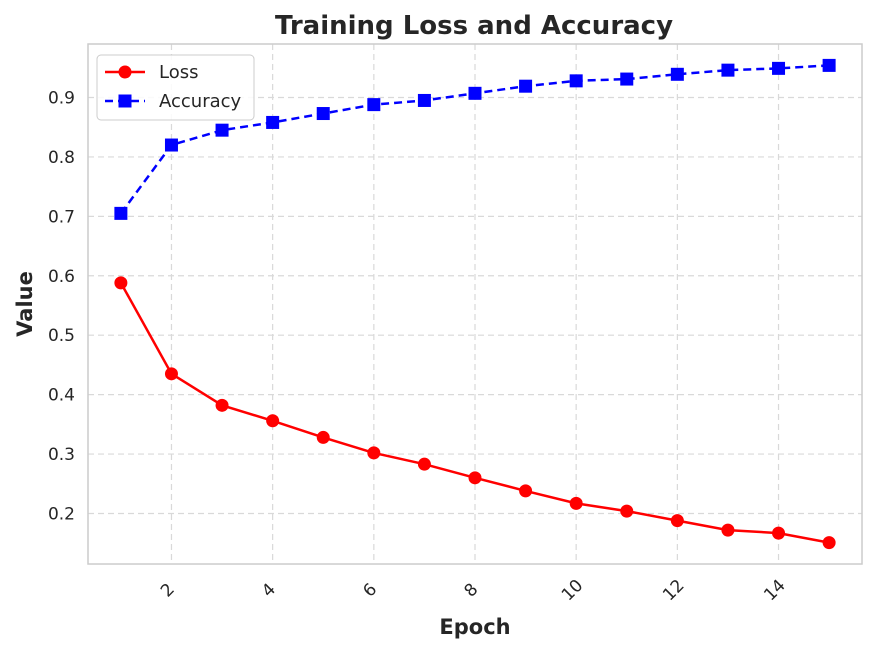  What do you see at coordinates (178, 72) in the screenshot?
I see `legend-label-loss: Loss` at bounding box center [178, 72].